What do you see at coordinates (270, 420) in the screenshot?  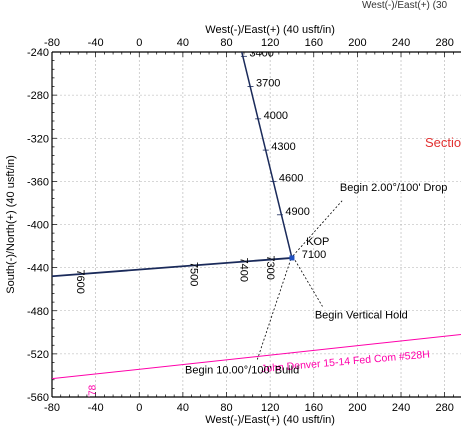 I see `x-axis-label-bottom: West(-)/East(+) (40 usft/in)` at bounding box center [270, 420].